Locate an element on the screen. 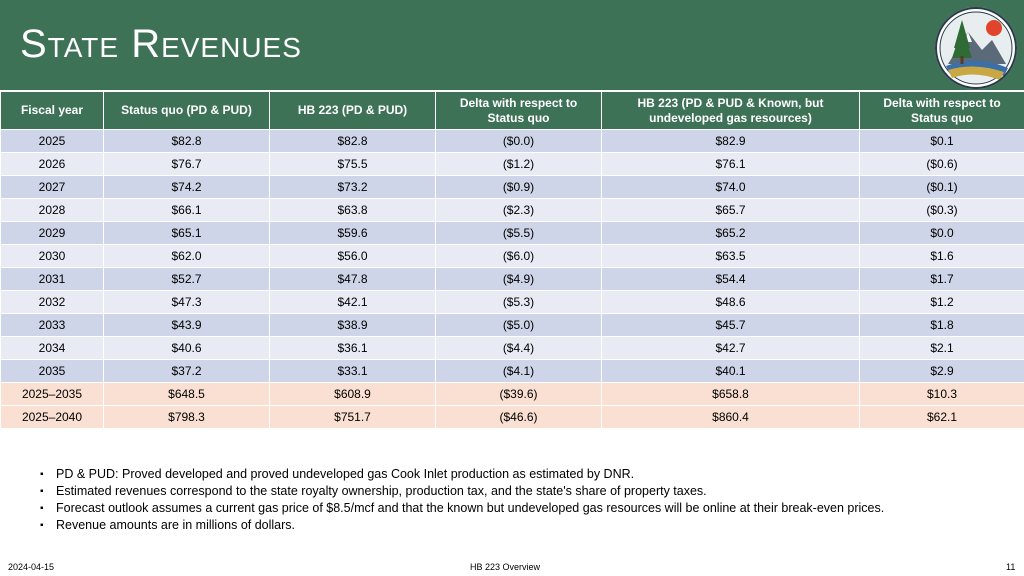 The image size is (1024, 576). table-cell: $2.1 is located at coordinates (941, 348).